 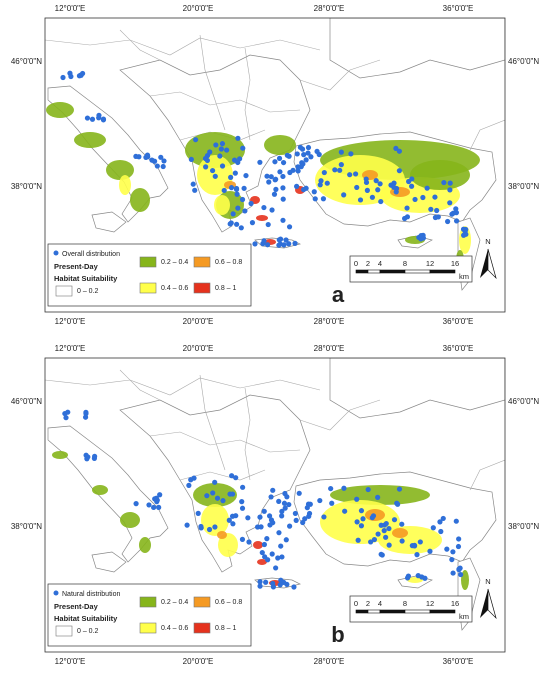 What do you see at coordinates (337, 634) in the screenshot?
I see `panel-label: b` at bounding box center [337, 634].